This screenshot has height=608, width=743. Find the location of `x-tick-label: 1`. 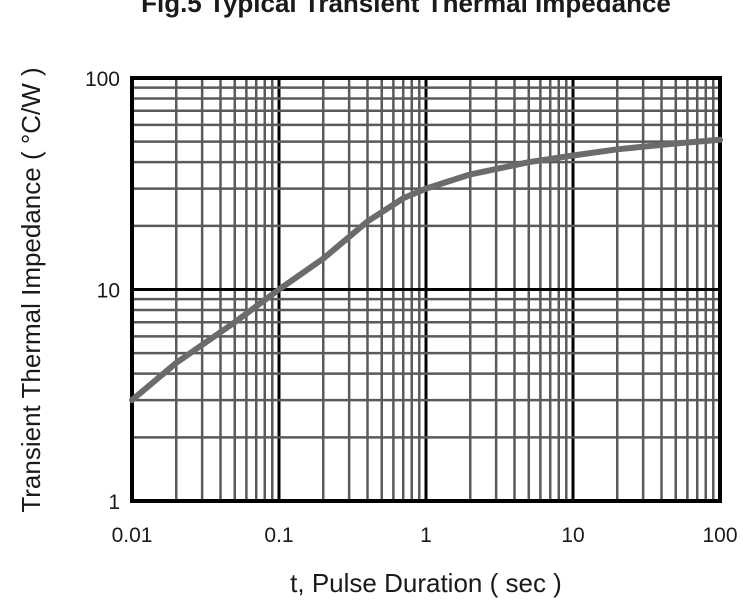

x-tick-label: 1 is located at coordinates (426, 535).